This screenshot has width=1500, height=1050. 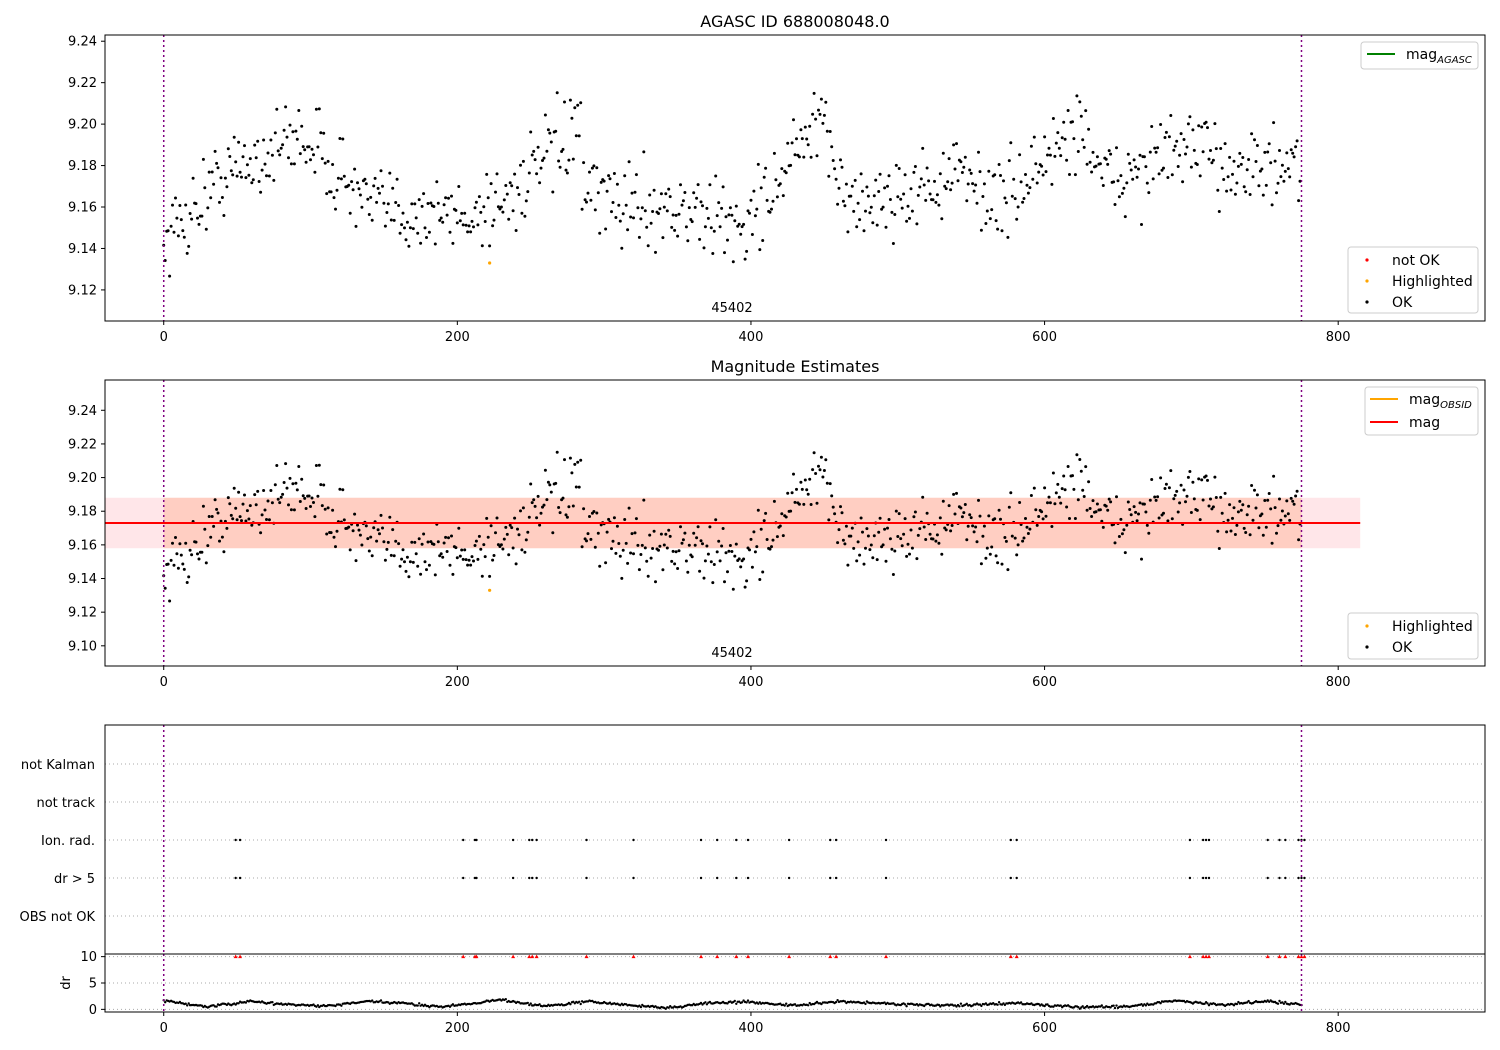 I want to click on panel-agasc-y-ticks: 9.129.149.169.189.209.229.24, so click(x=86, y=166).